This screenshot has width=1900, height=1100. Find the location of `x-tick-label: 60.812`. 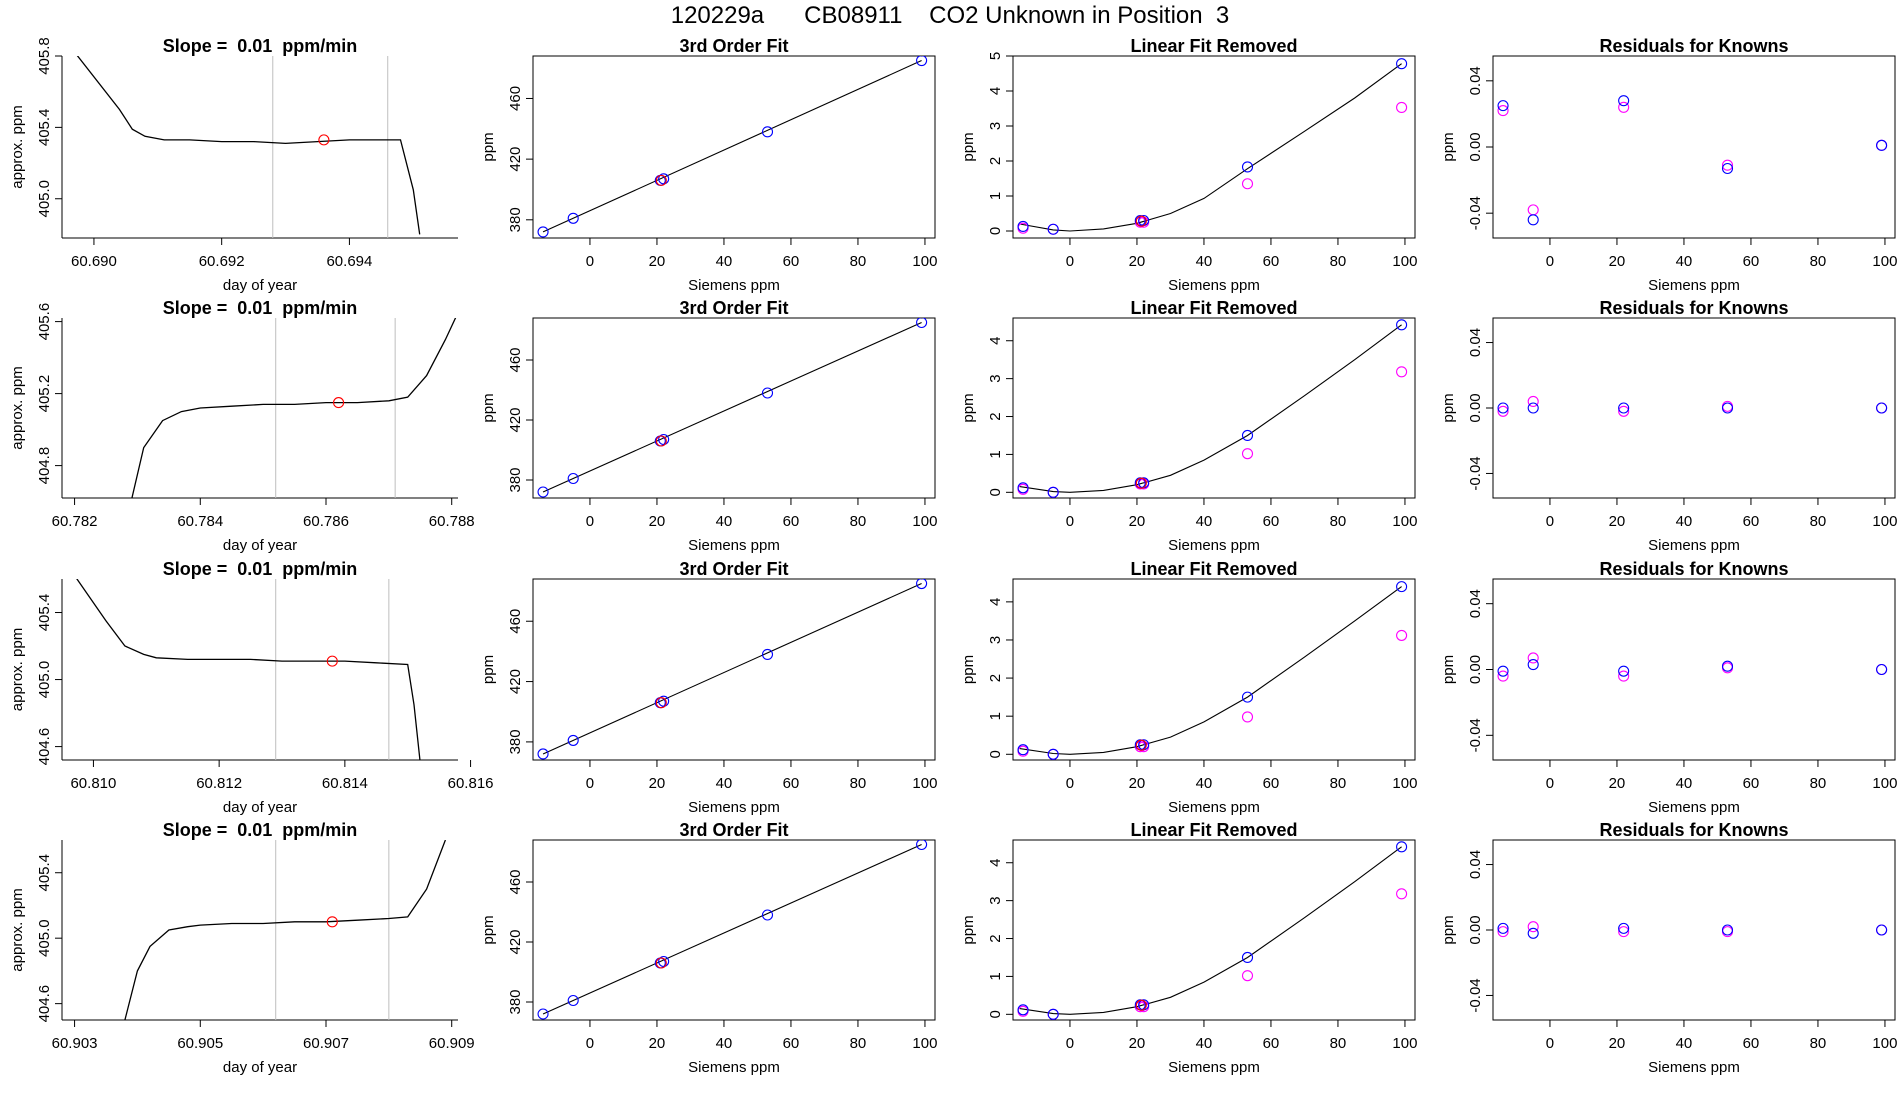

x-tick-label: 60.812 is located at coordinates (219, 783).